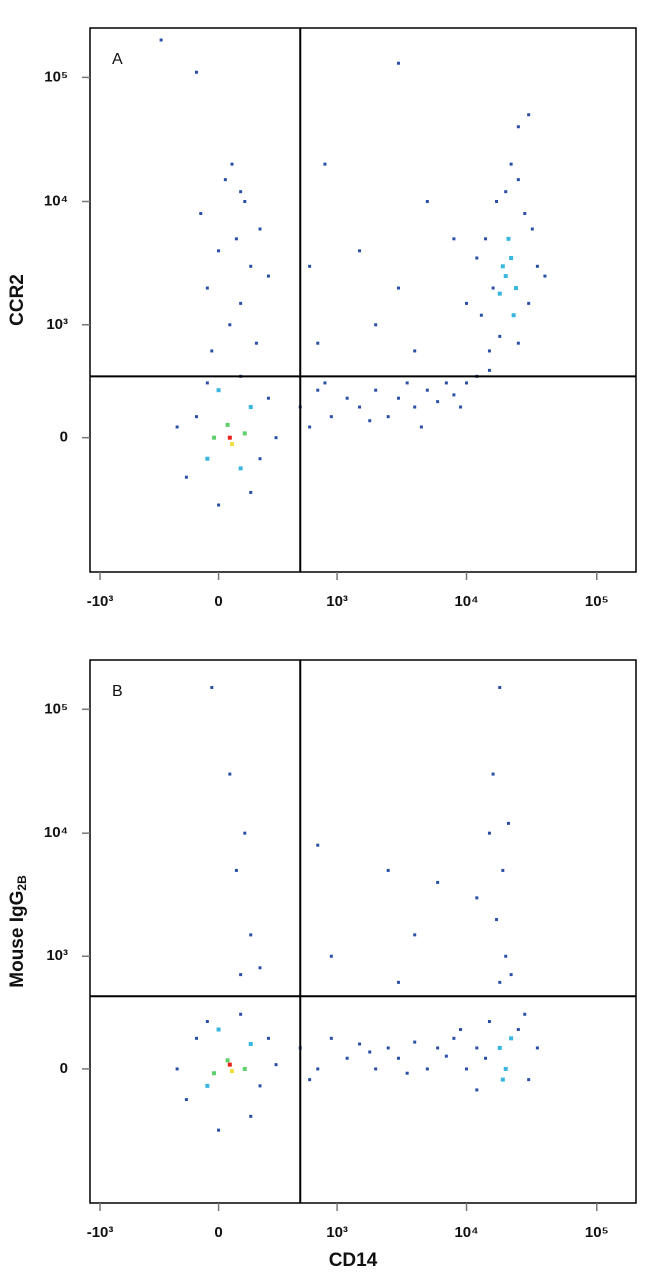 The height and width of the screenshot is (1276, 650). I want to click on panel-label: A, so click(117, 59).